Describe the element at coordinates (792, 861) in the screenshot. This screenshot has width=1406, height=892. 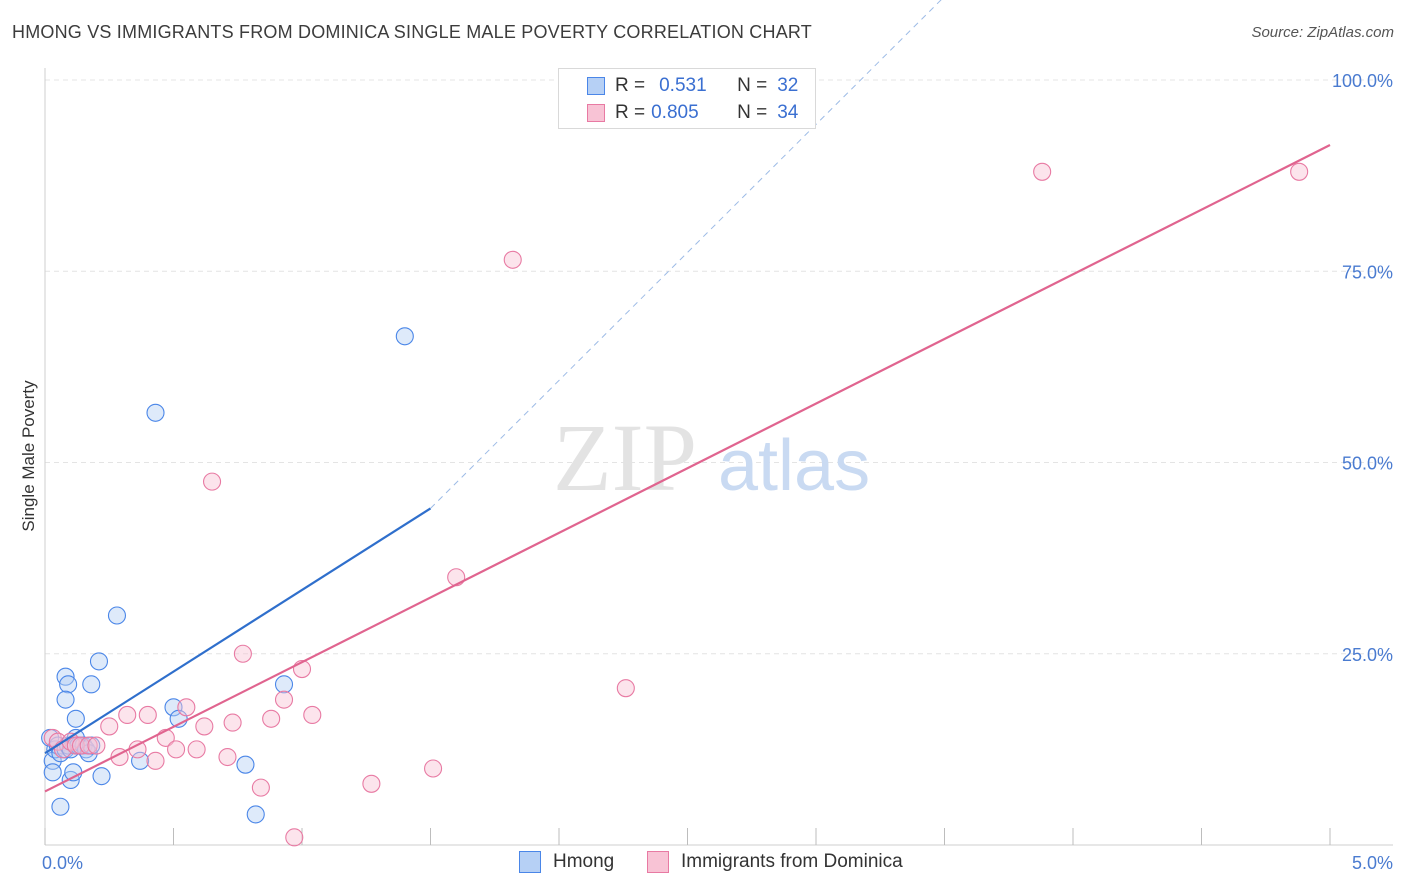
I see `legend-label-dominica: Immigrants from Dominica` at that location.